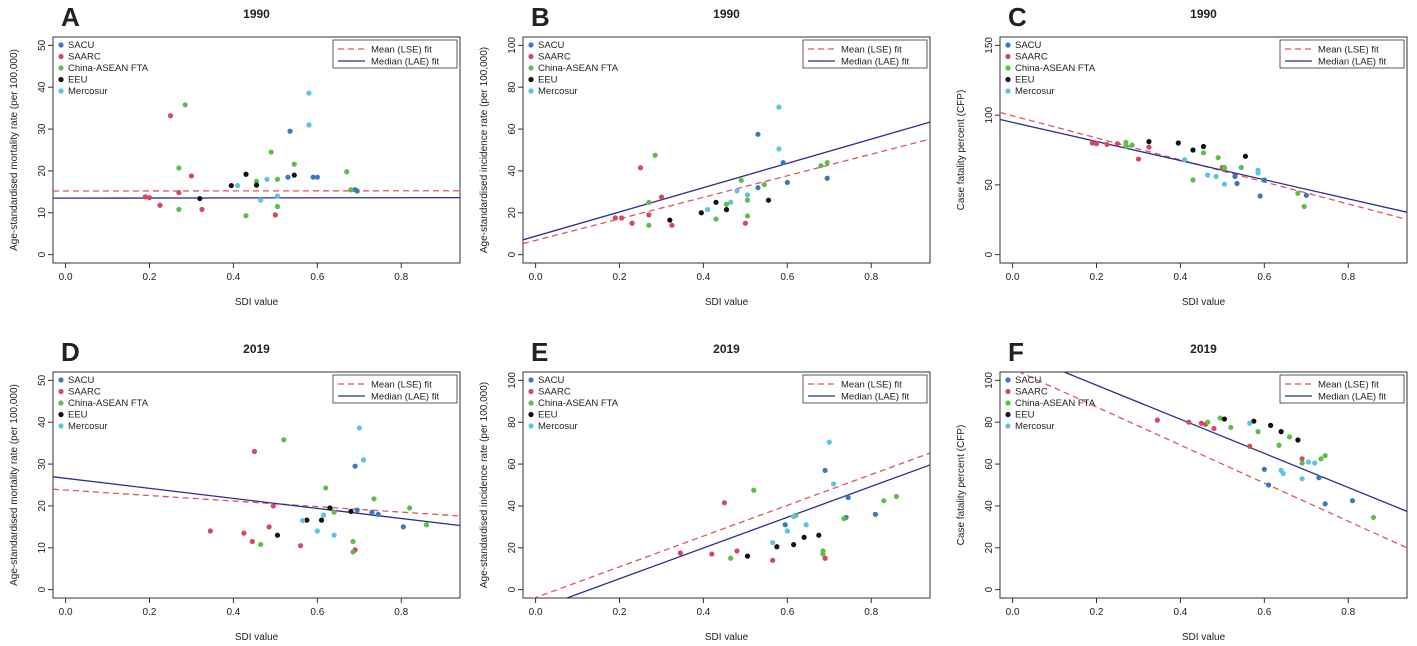 The height and width of the screenshot is (646, 1417). Describe the element at coordinates (42, 129) in the screenshot. I see `y-tick-label: 30` at that location.